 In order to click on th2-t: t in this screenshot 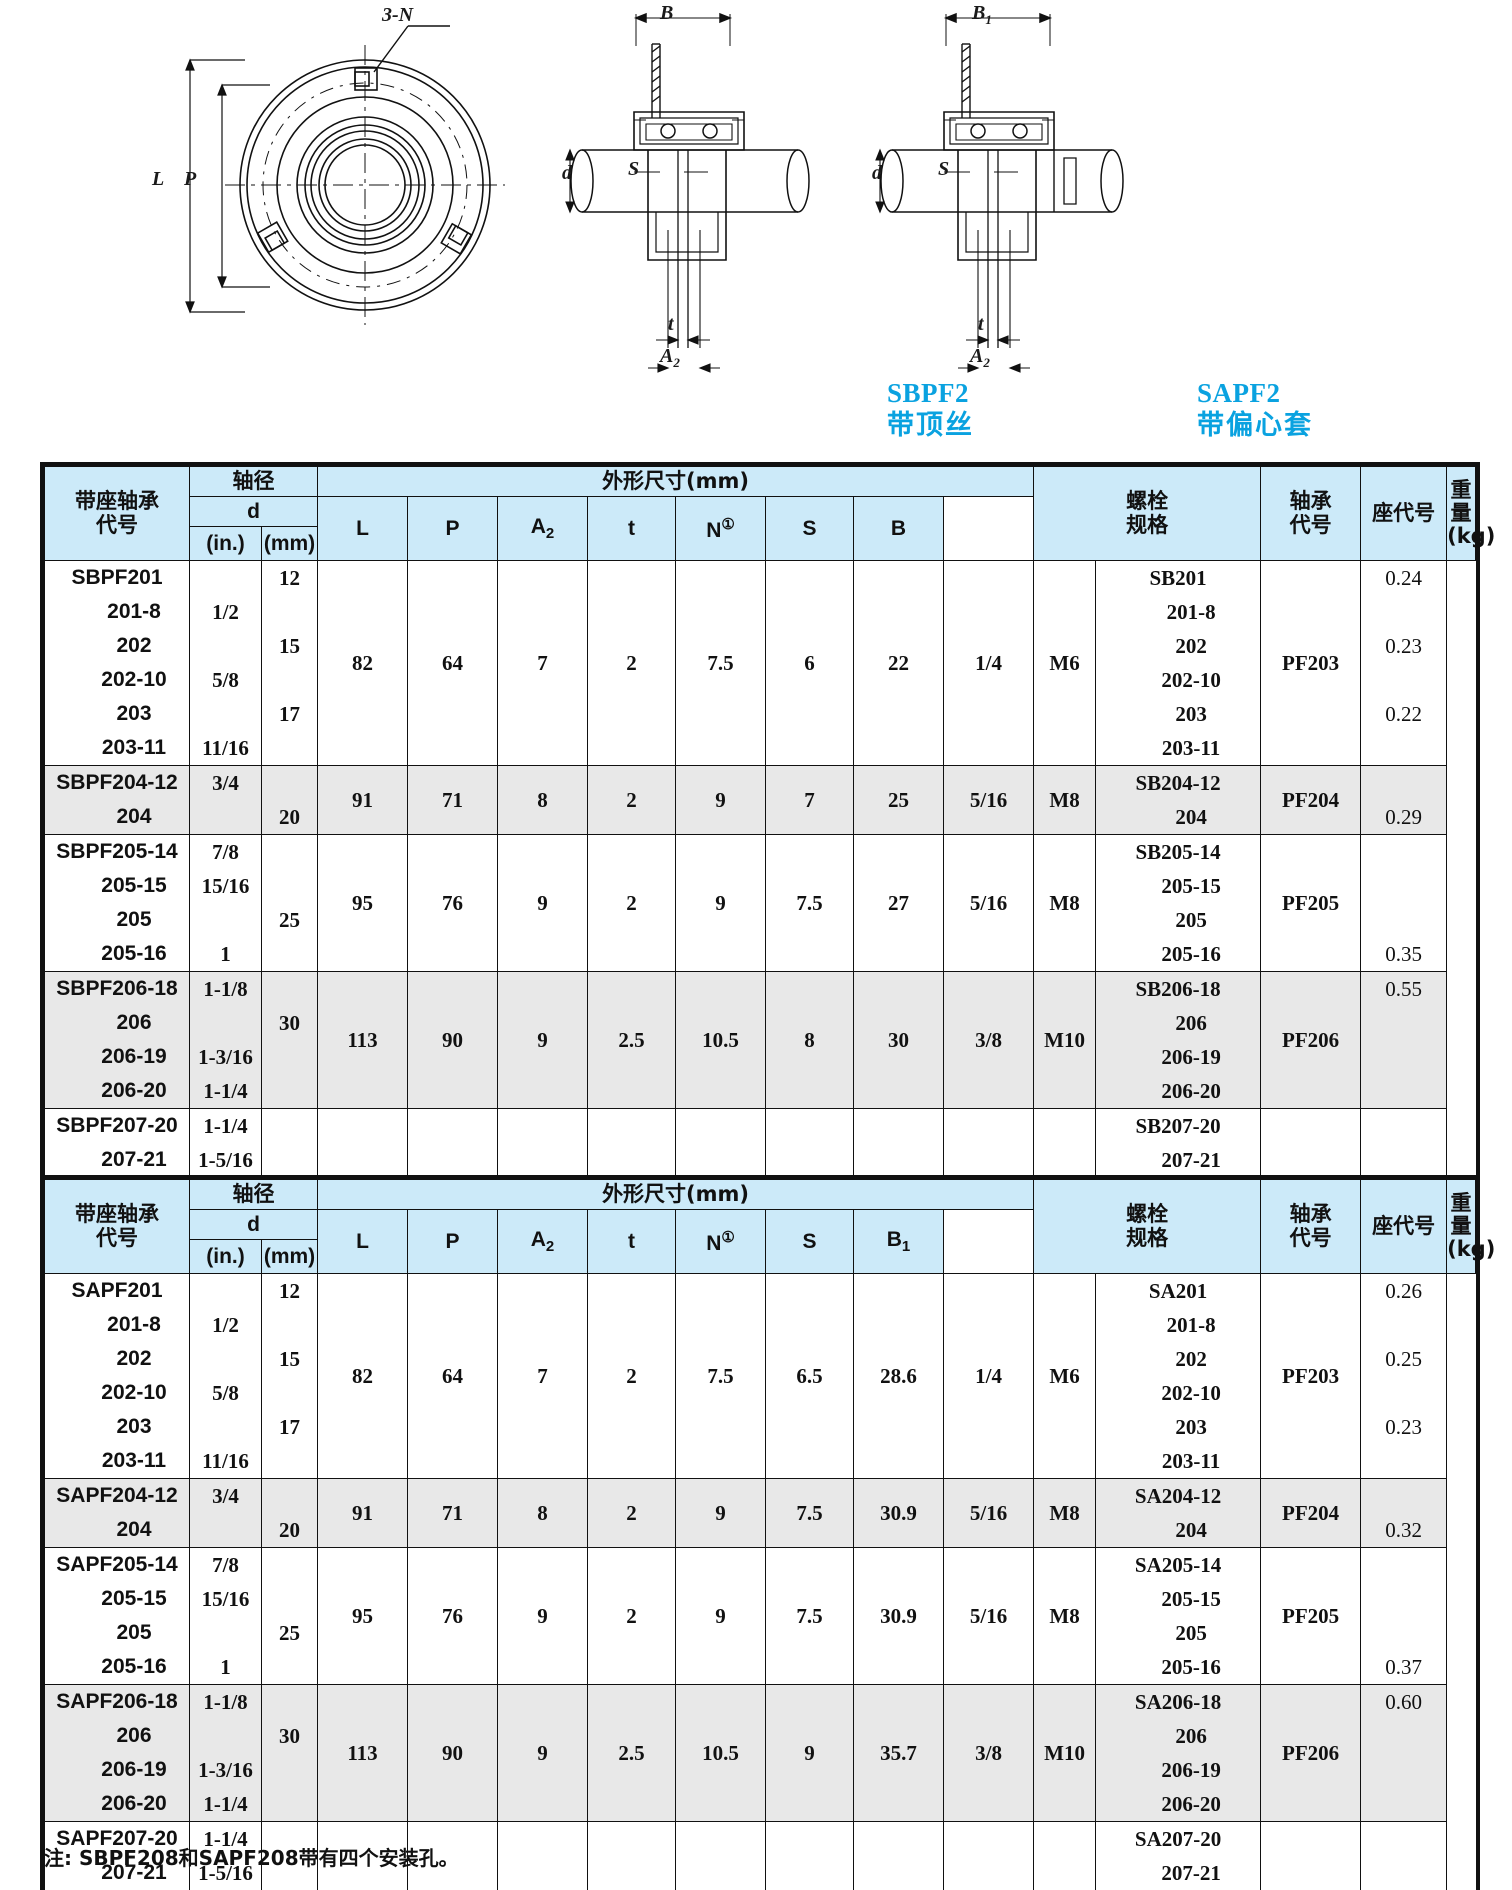, I will do `click(631, 1241)`.